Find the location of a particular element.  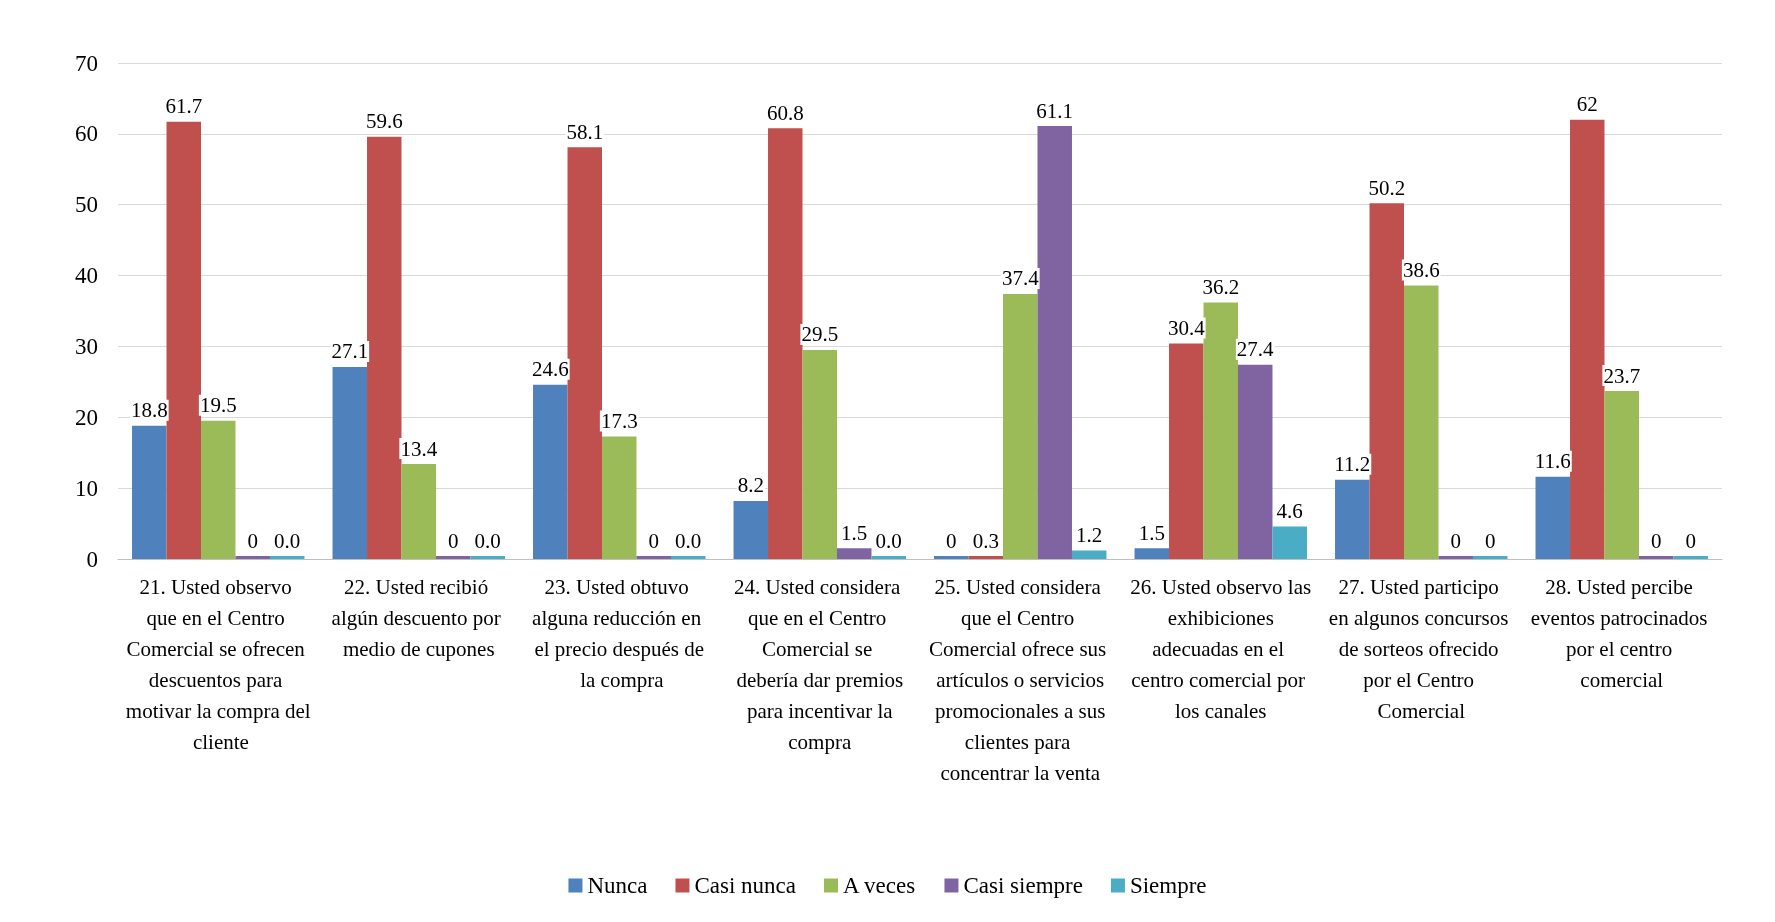

y-tick-label: 70 is located at coordinates (86, 63).